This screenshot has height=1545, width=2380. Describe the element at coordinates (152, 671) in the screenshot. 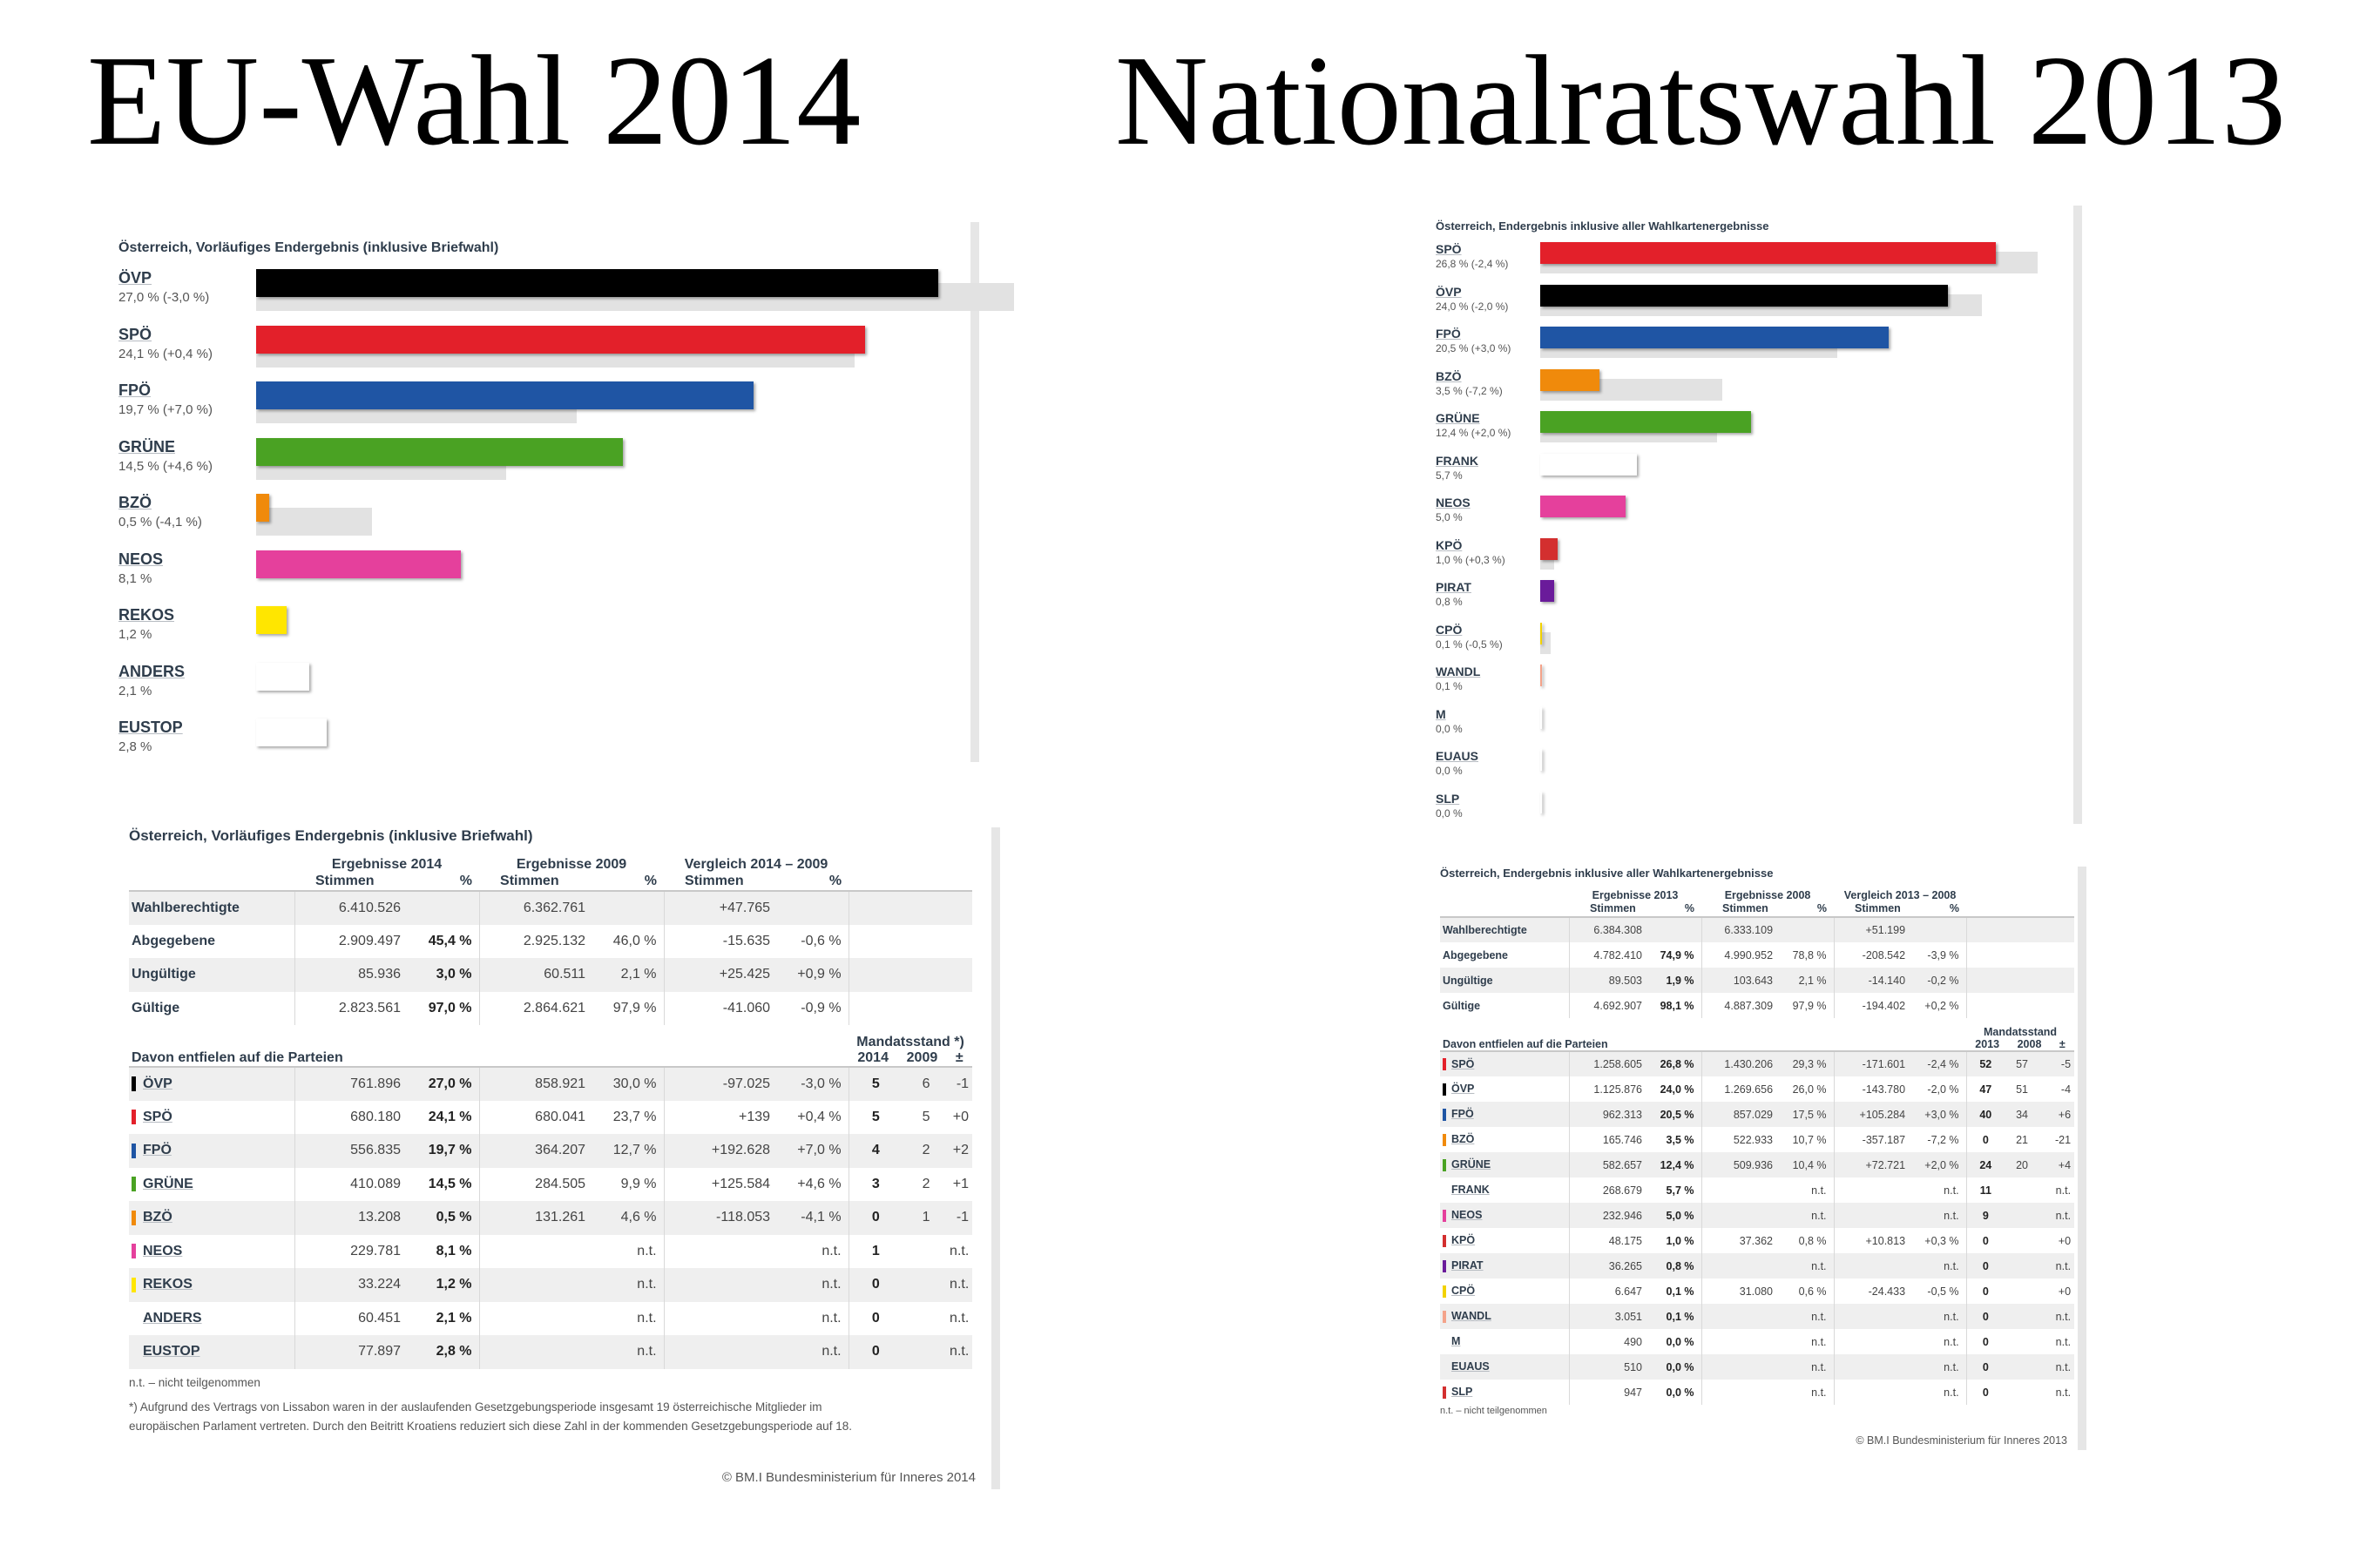

I see `party-label: ANDERS` at that location.